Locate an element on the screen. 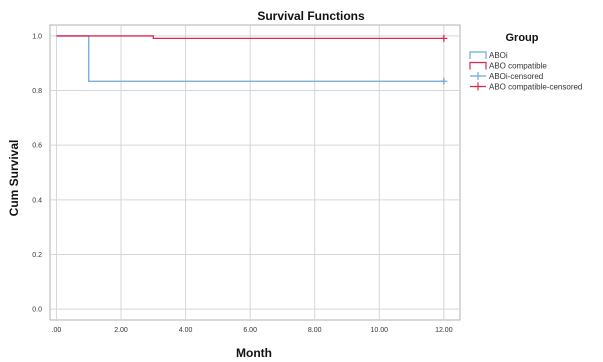  x-tick-label: 4.00 is located at coordinates (186, 330).